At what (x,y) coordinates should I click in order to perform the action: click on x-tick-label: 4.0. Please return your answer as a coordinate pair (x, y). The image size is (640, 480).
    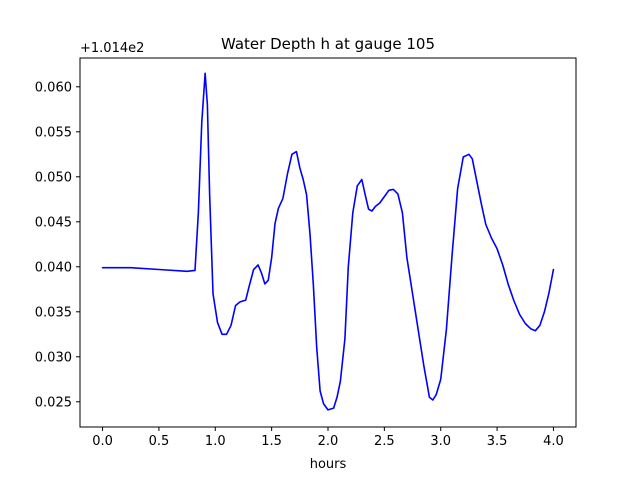
    Looking at the image, I should click on (553, 441).